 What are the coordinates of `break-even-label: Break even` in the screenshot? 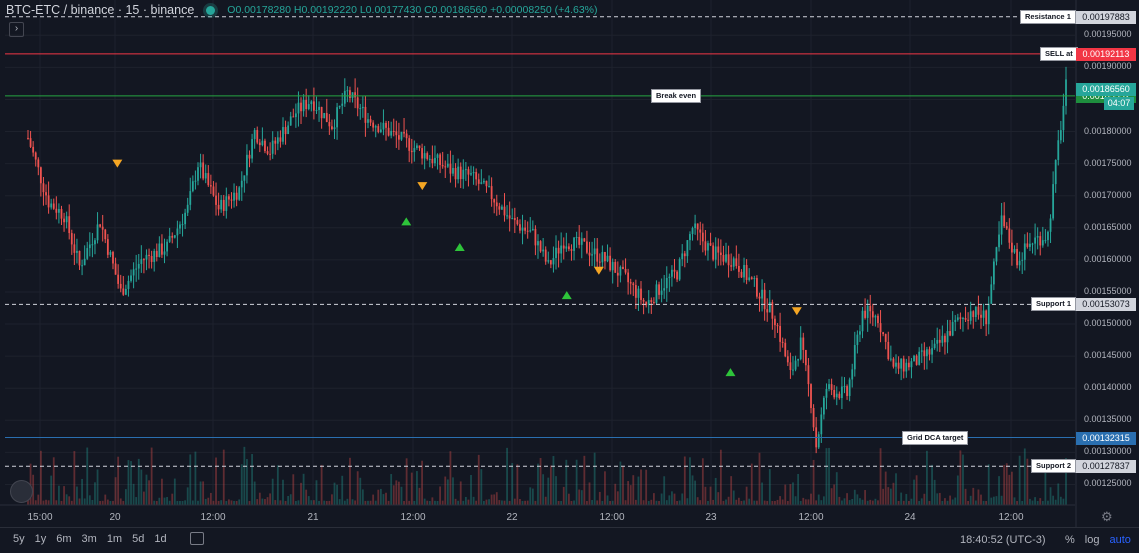 It's located at (676, 95).